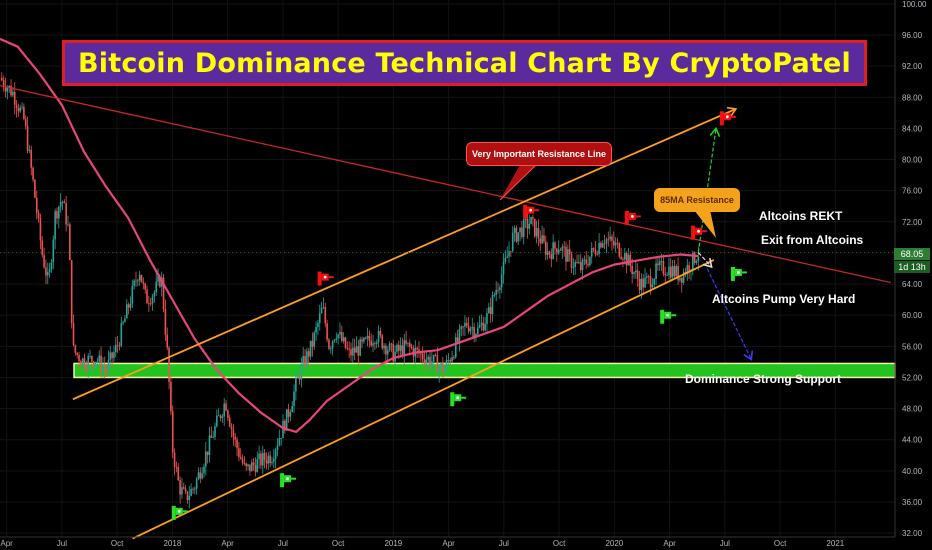  What do you see at coordinates (393, 543) in the screenshot?
I see `x-tick-label: 2019` at bounding box center [393, 543].